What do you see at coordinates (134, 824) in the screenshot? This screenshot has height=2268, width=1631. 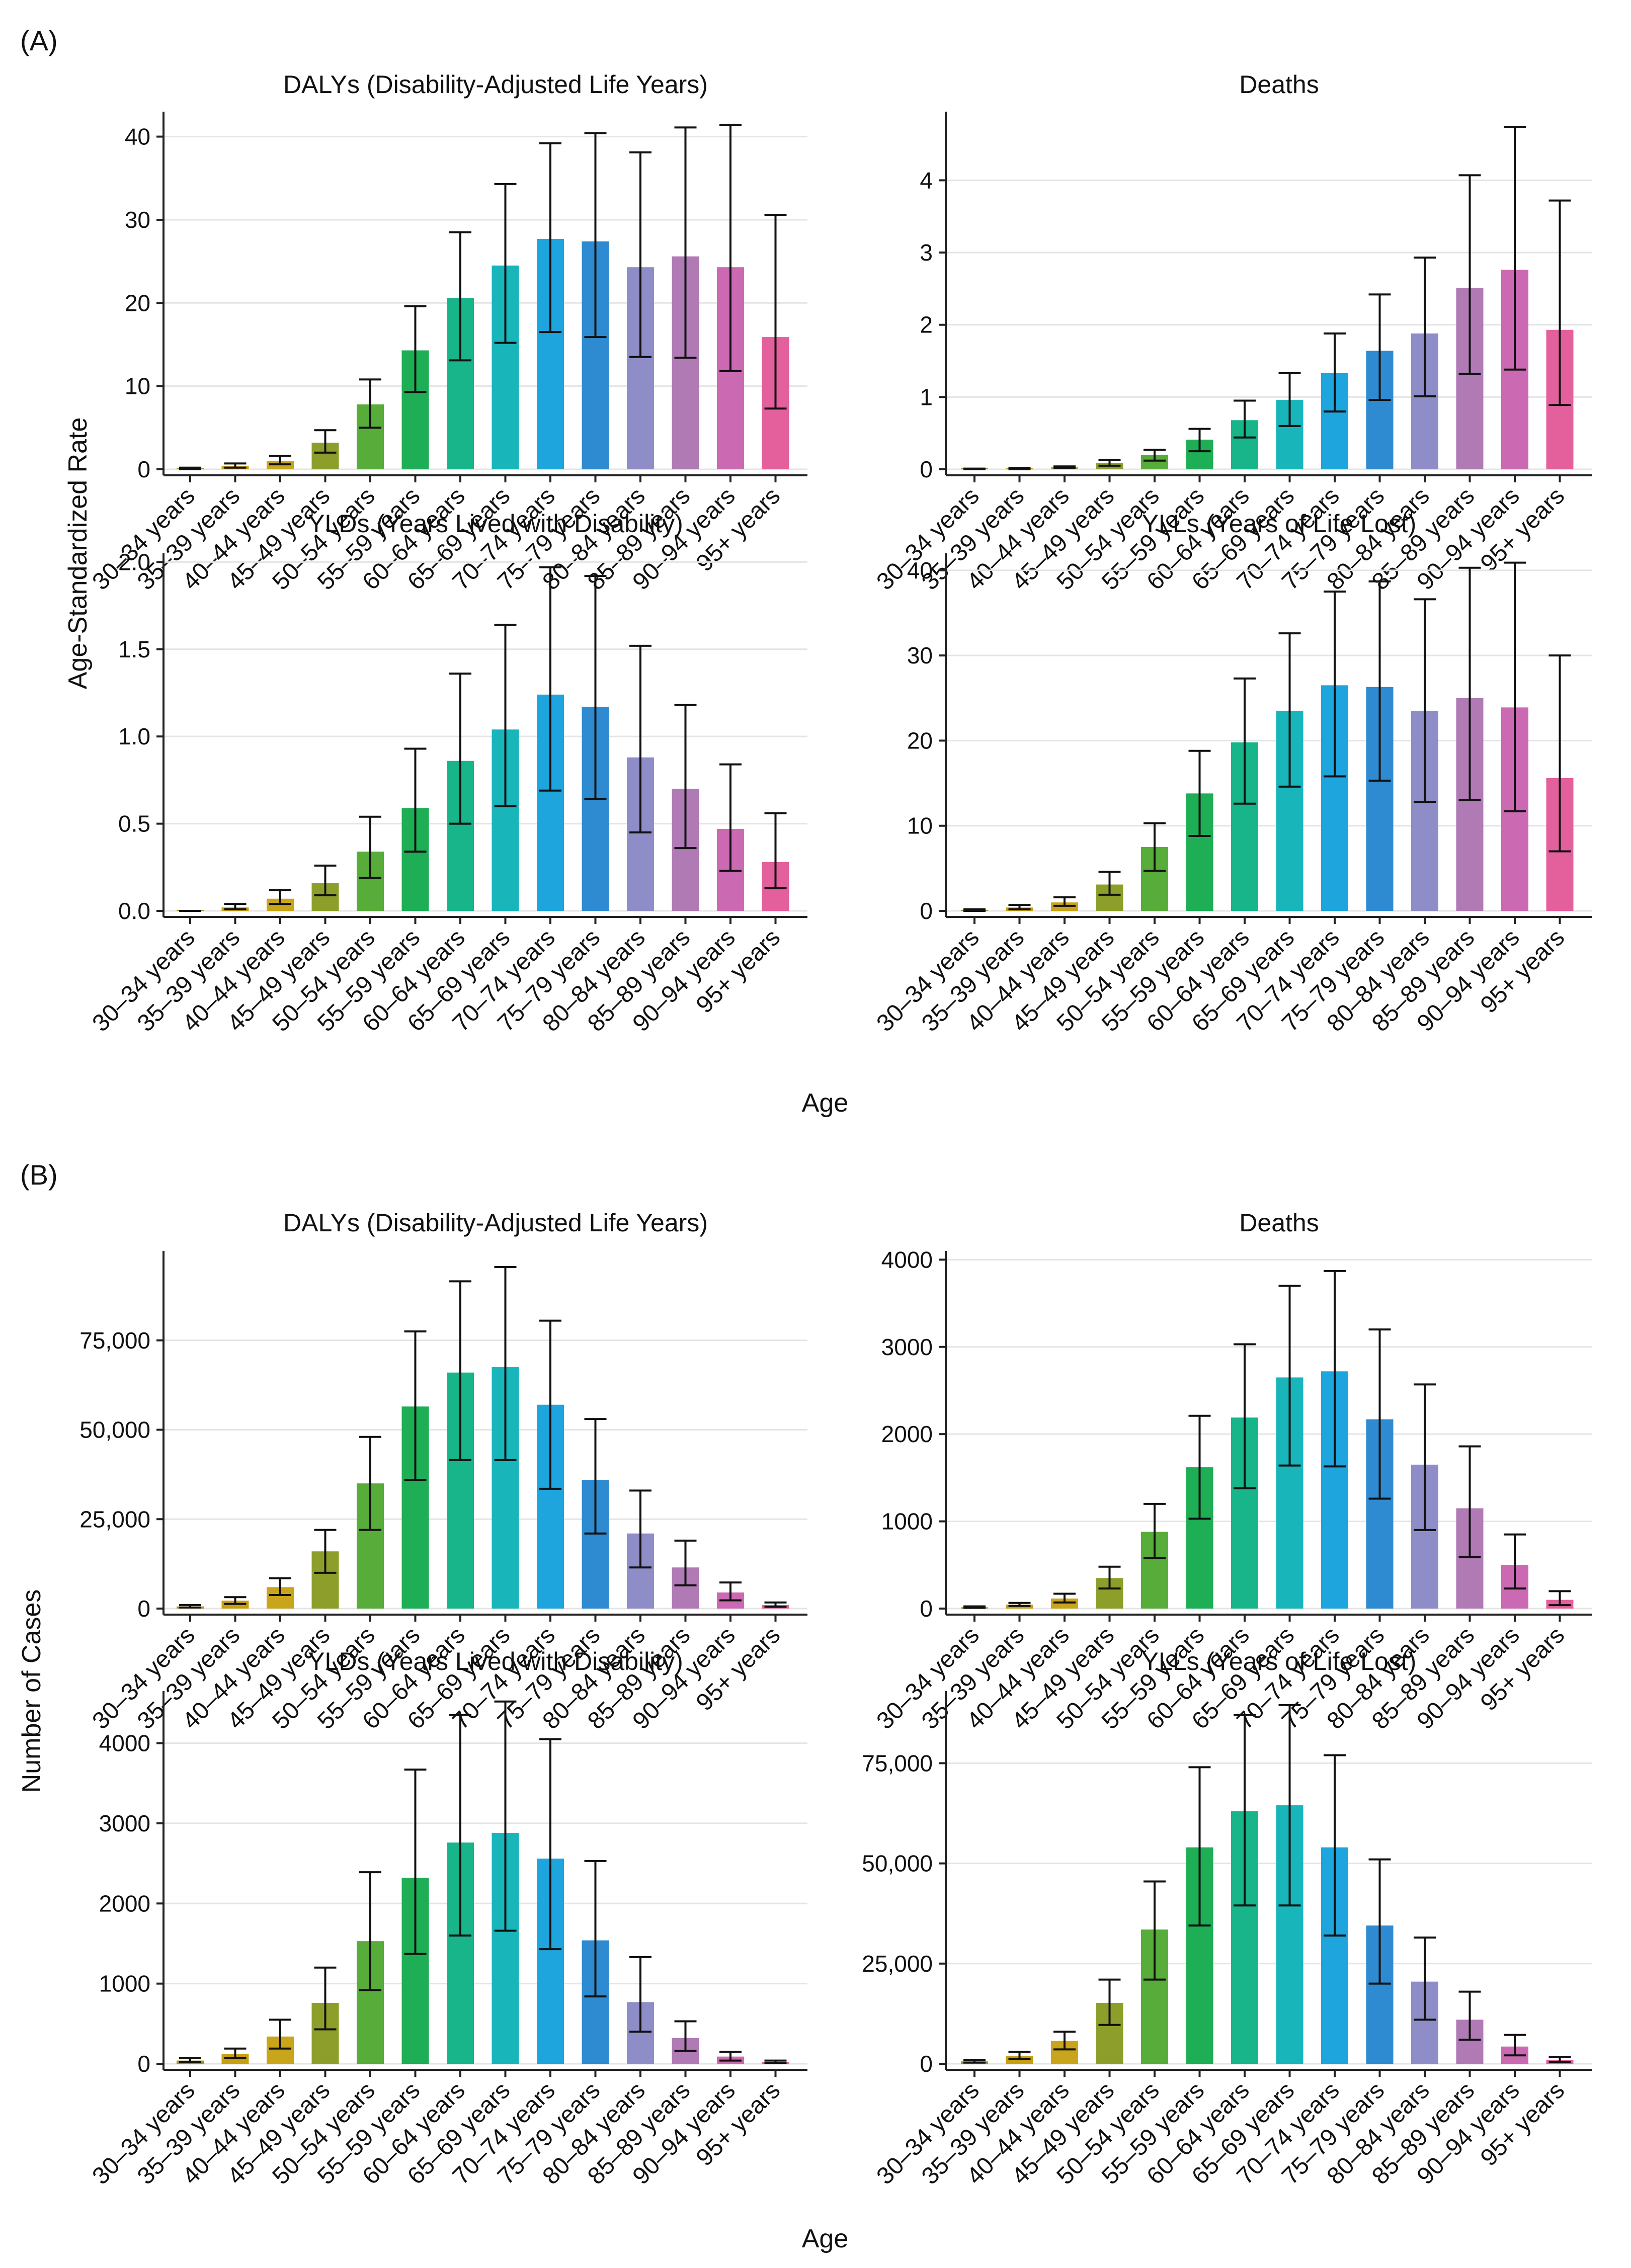 I see `y-tick-label: 0.5` at bounding box center [134, 824].